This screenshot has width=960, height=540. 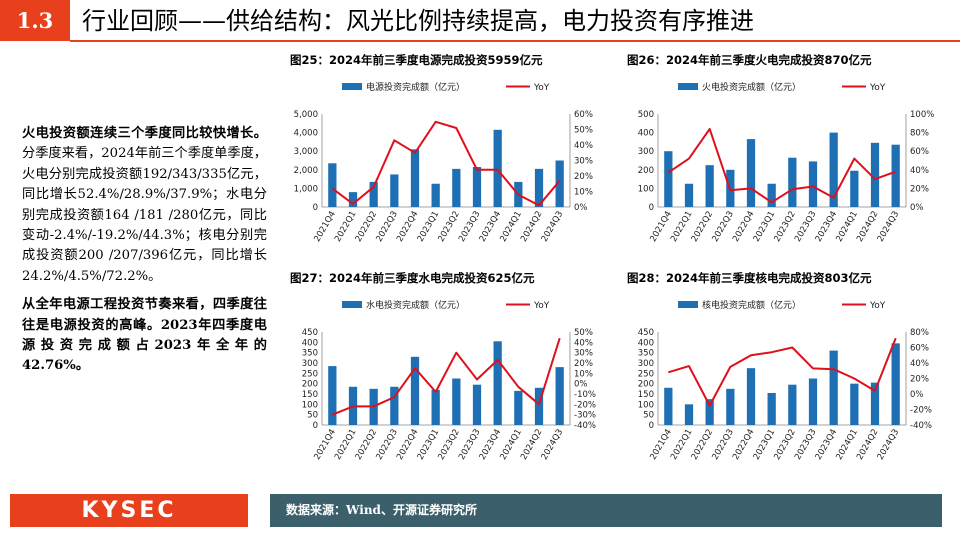 I want to click on y-left-tick-label: 500, so click(x=646, y=115).